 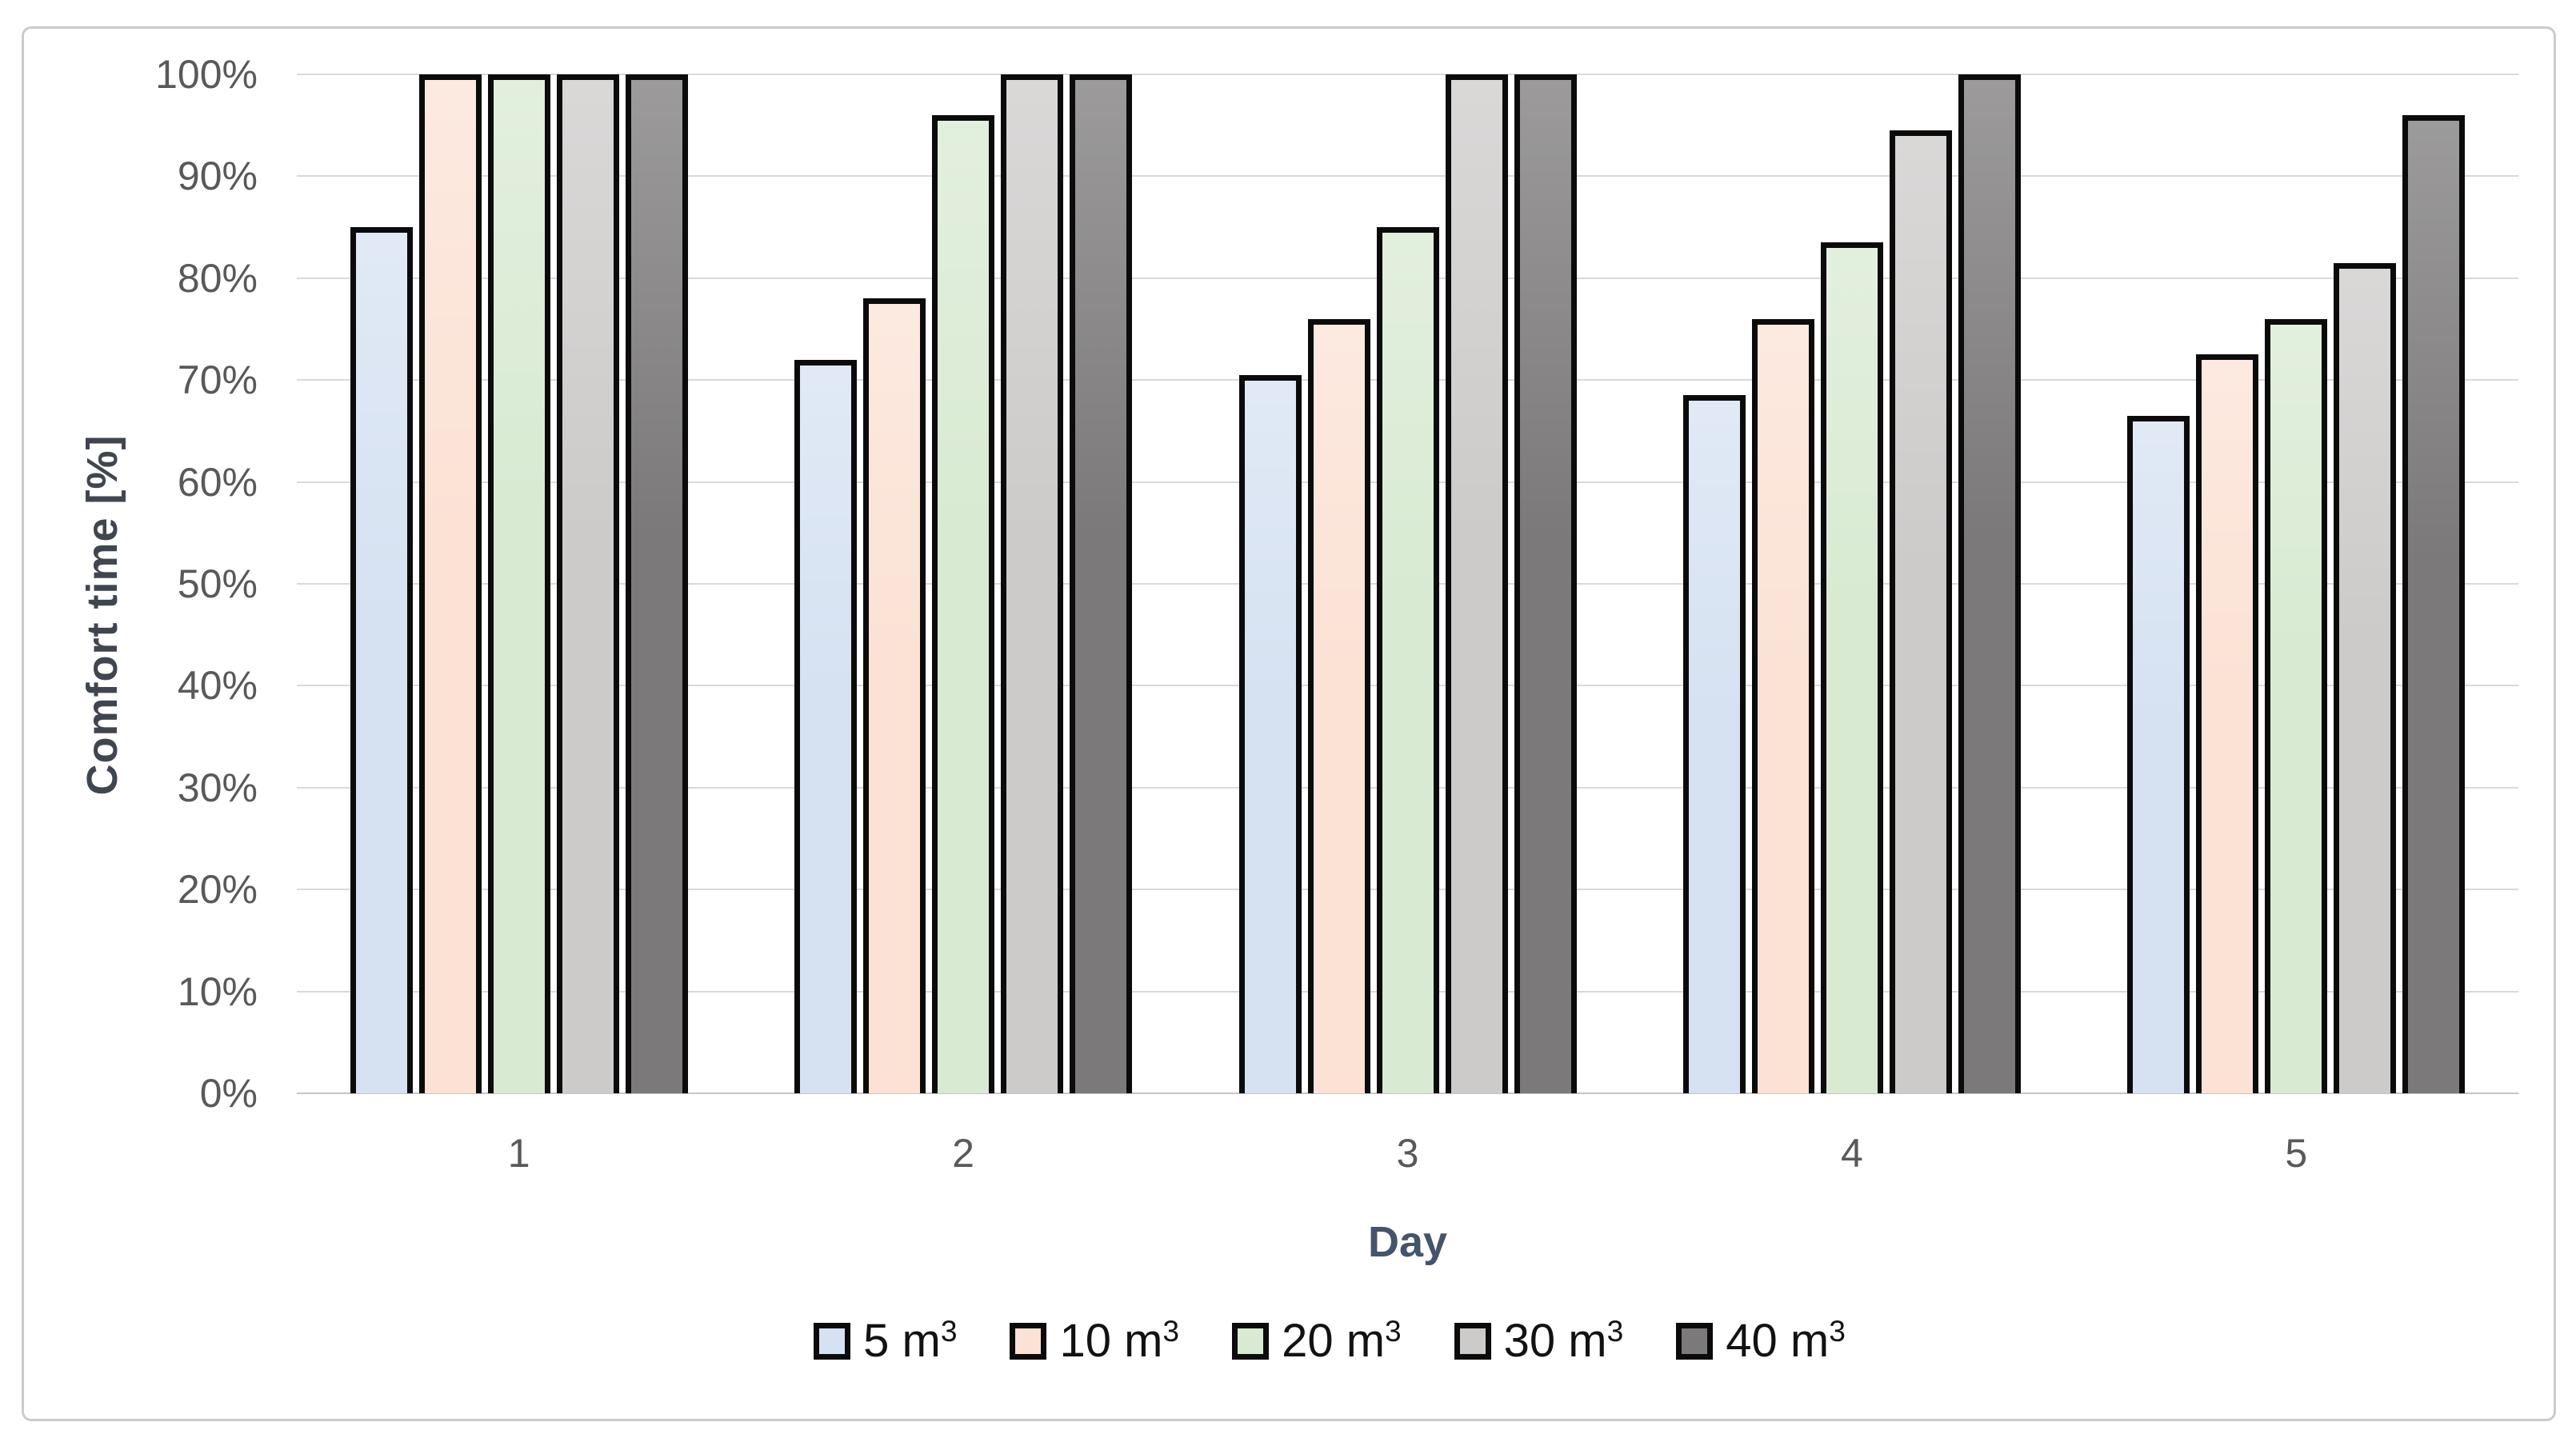 I want to click on legend-label: 5 m3, so click(x=910, y=1340).